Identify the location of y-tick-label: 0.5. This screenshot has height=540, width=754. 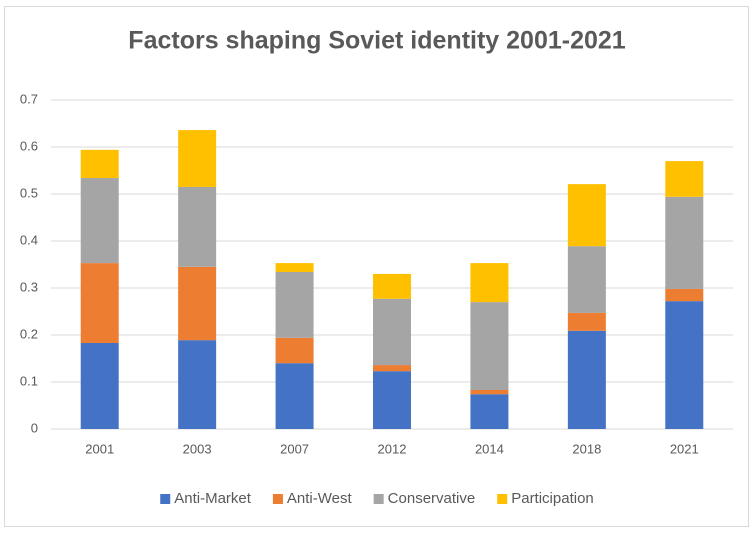
(29, 192).